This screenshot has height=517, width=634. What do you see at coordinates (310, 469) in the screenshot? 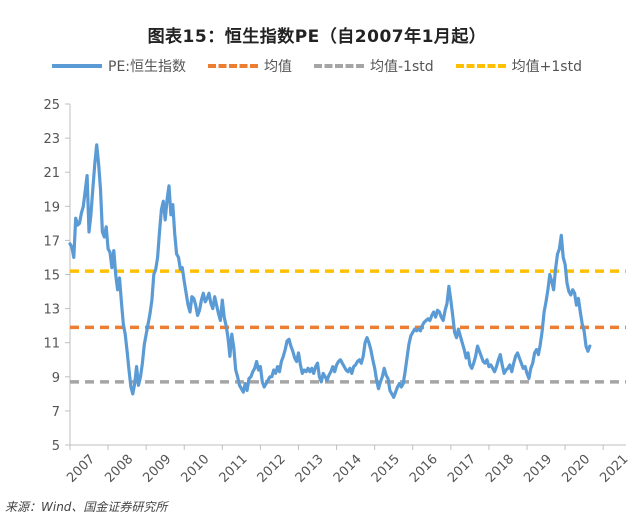
I see `x-tick-label: 2013` at bounding box center [310, 469].